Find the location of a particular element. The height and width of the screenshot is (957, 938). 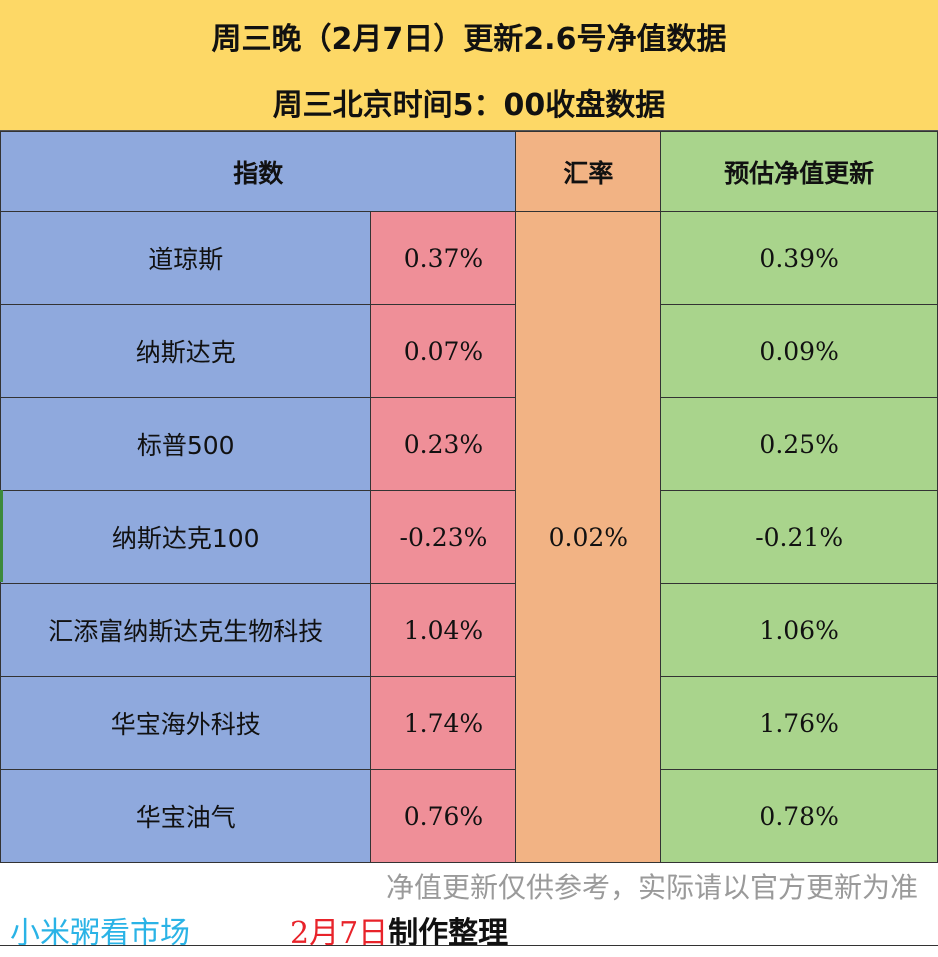

rate-value: 0.02% is located at coordinates (588, 537).